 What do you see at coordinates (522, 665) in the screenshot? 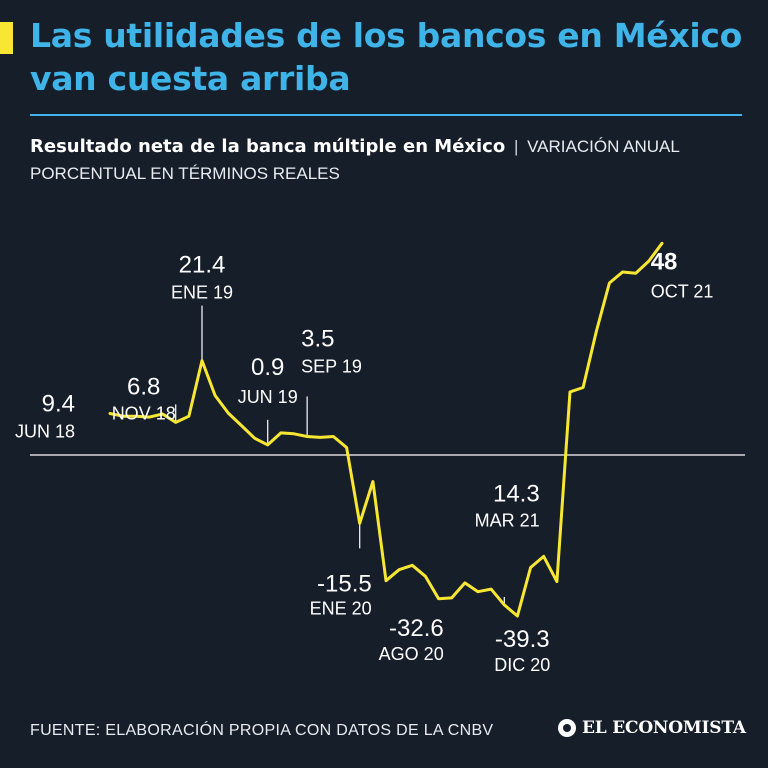
I see `annotation-date: DIC 20` at bounding box center [522, 665].